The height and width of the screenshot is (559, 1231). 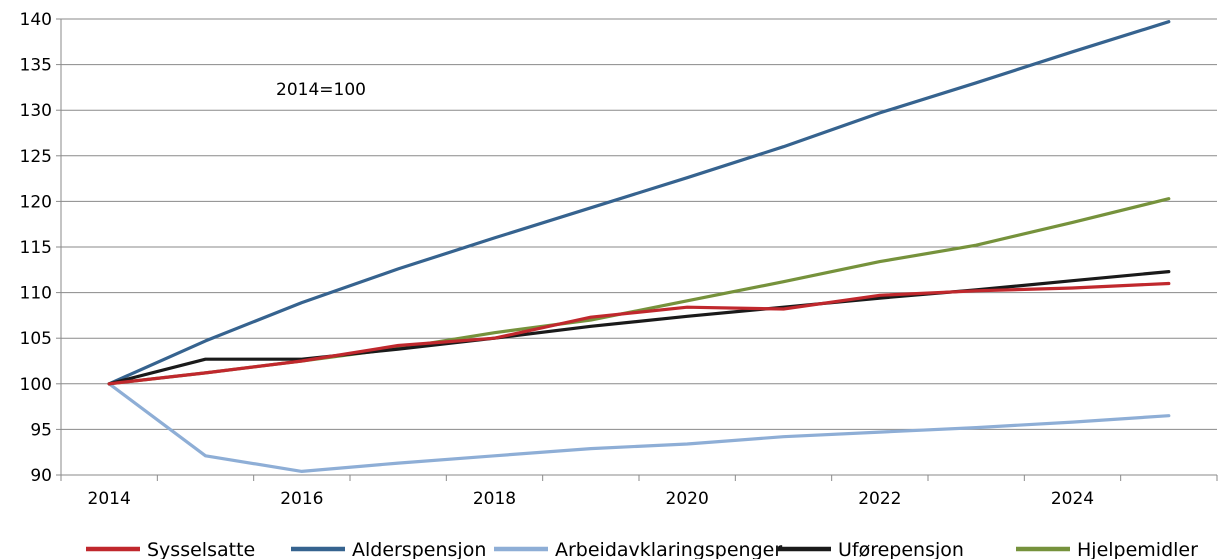 I want to click on x-tick-label-2016: 2016, so click(x=301, y=499).